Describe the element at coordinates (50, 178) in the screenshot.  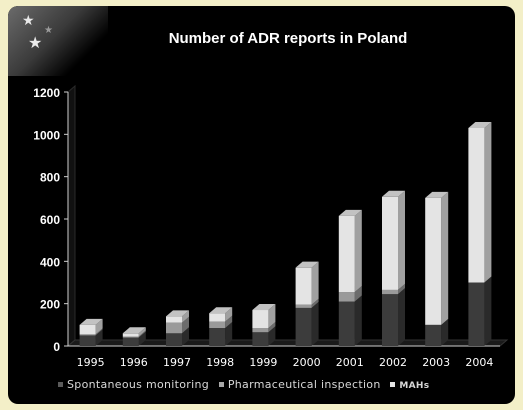
I see `y-tick-label: 800` at that location.